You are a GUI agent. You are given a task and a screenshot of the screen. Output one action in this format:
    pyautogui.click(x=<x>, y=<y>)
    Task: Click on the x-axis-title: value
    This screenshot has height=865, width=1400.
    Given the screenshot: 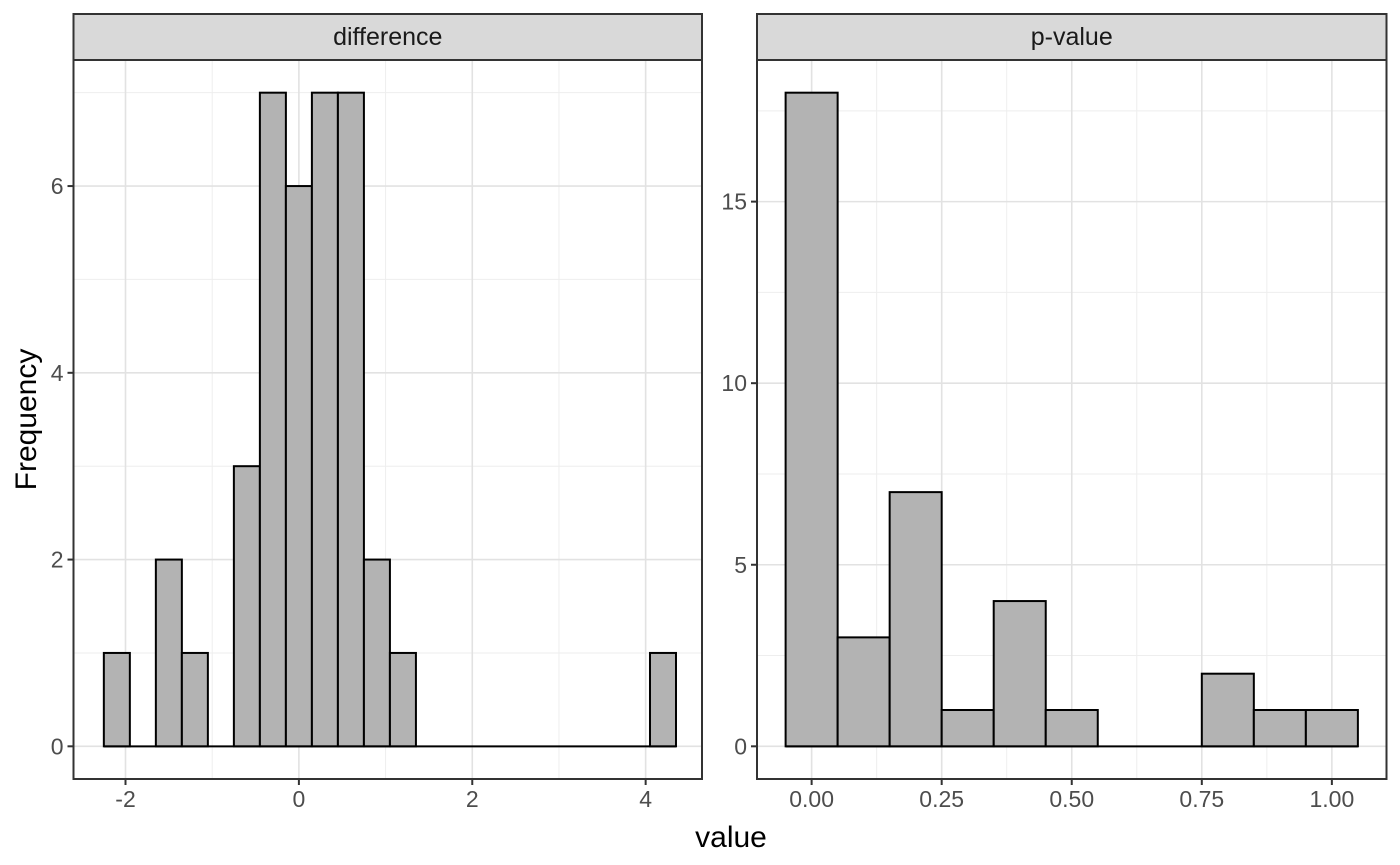 What is the action you would take?
    pyautogui.click(x=731, y=837)
    